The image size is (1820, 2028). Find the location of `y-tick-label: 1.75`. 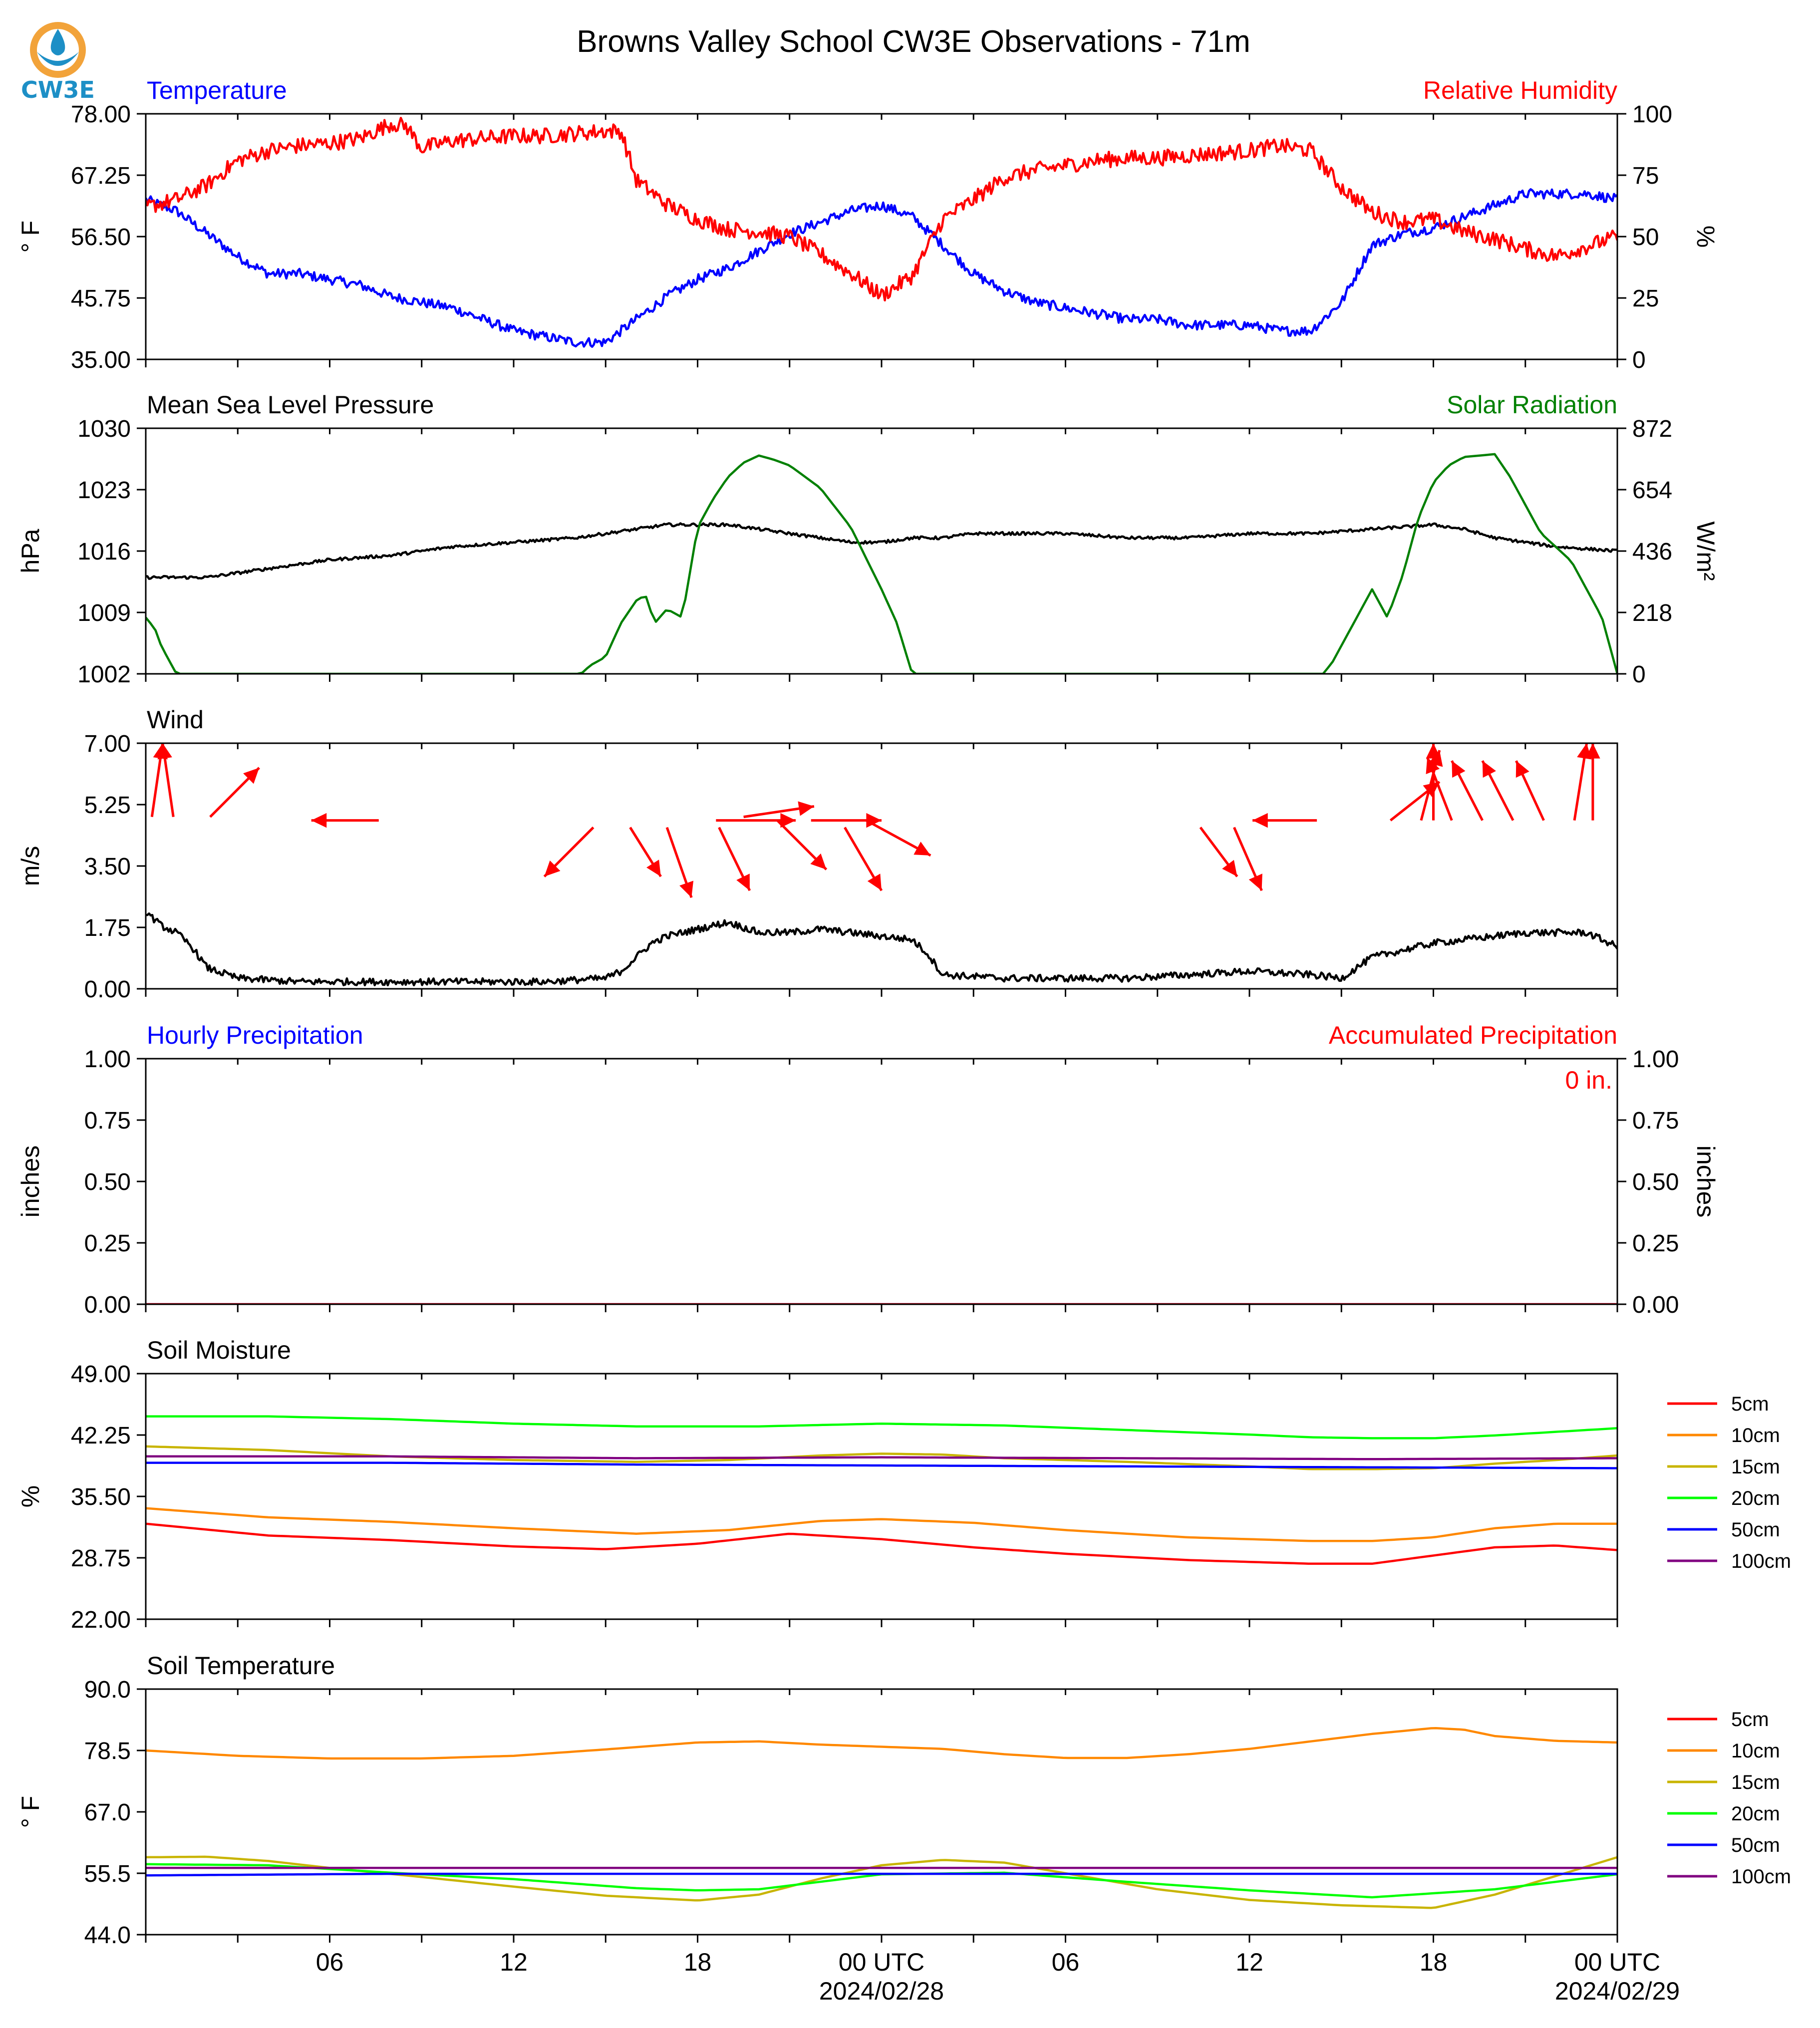

y-tick-label: 1.75 is located at coordinates (107, 928).